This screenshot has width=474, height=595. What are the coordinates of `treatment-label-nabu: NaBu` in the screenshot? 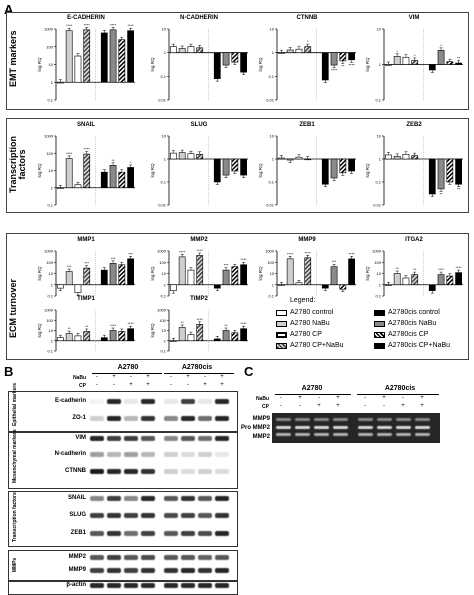 It's located at (262, 399).